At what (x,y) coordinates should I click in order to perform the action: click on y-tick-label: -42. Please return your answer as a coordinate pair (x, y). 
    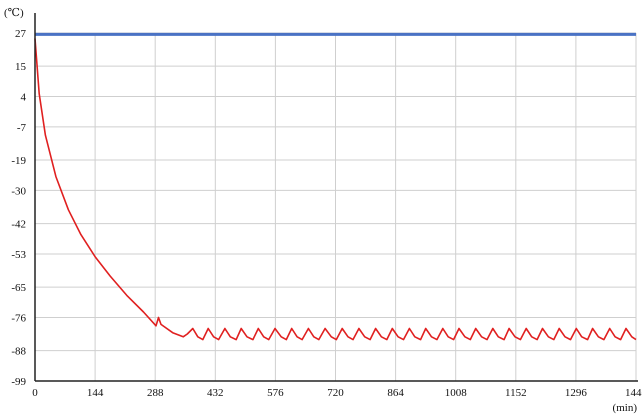
    Looking at the image, I should click on (18, 225).